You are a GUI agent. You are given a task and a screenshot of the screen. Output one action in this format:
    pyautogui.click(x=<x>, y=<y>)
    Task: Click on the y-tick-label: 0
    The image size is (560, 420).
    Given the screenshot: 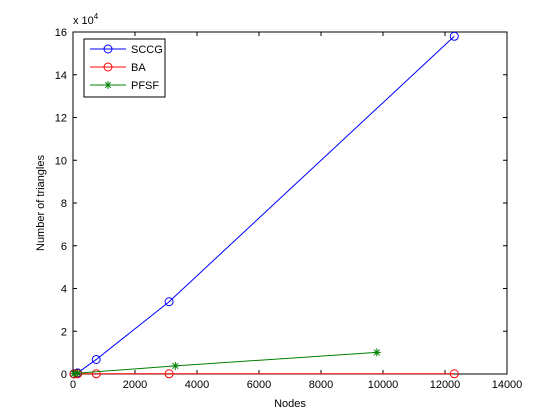 What is the action you would take?
    pyautogui.click(x=64, y=375)
    